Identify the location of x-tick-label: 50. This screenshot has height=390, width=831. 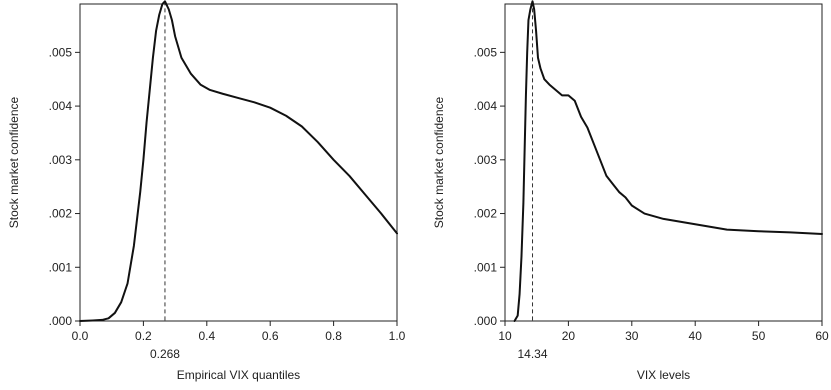
(759, 336).